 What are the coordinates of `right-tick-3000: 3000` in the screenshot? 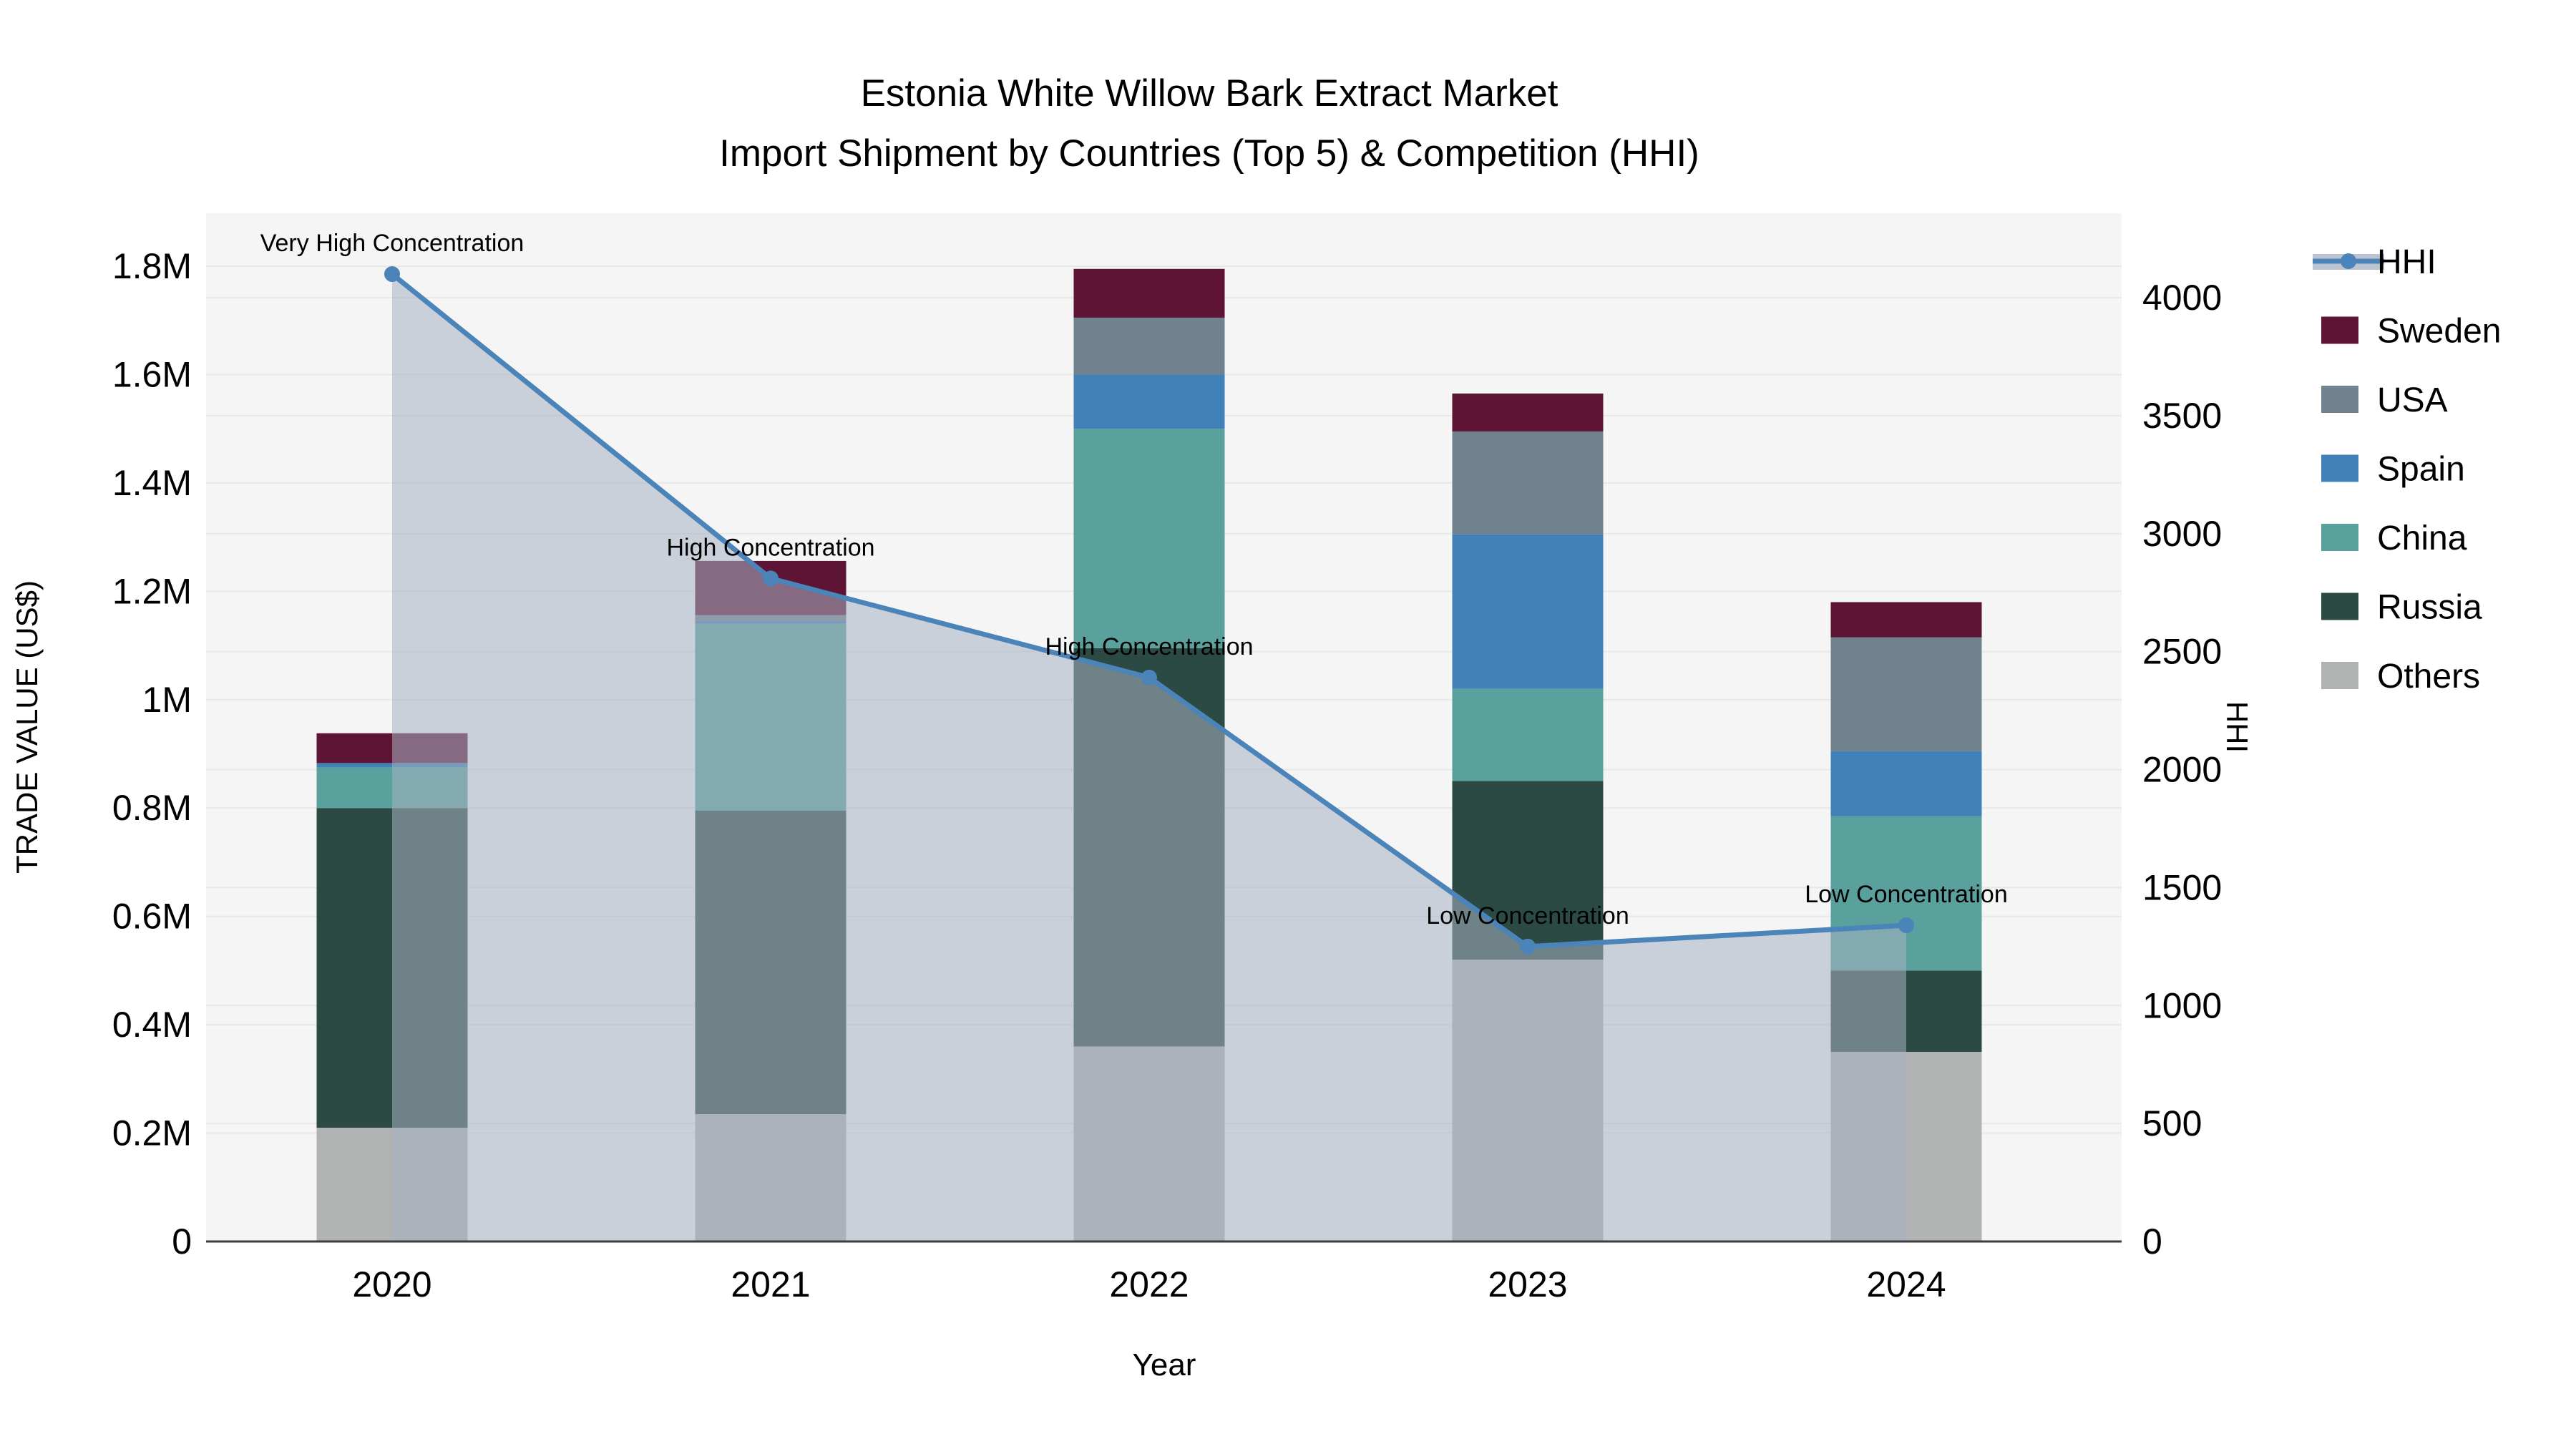 It's located at (2182, 534).